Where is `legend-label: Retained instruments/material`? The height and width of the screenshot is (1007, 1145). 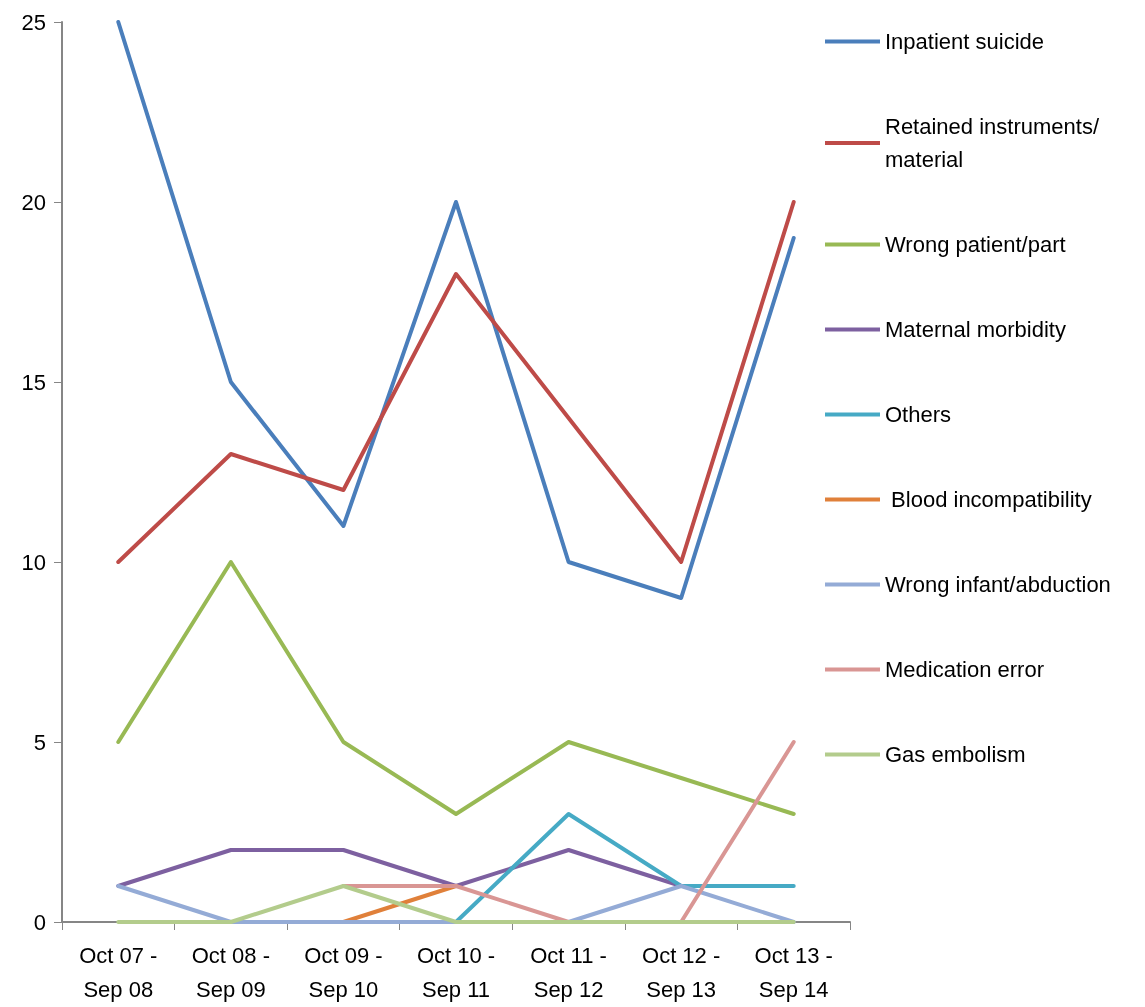
legend-label: Retained instruments/material is located at coordinates (992, 143).